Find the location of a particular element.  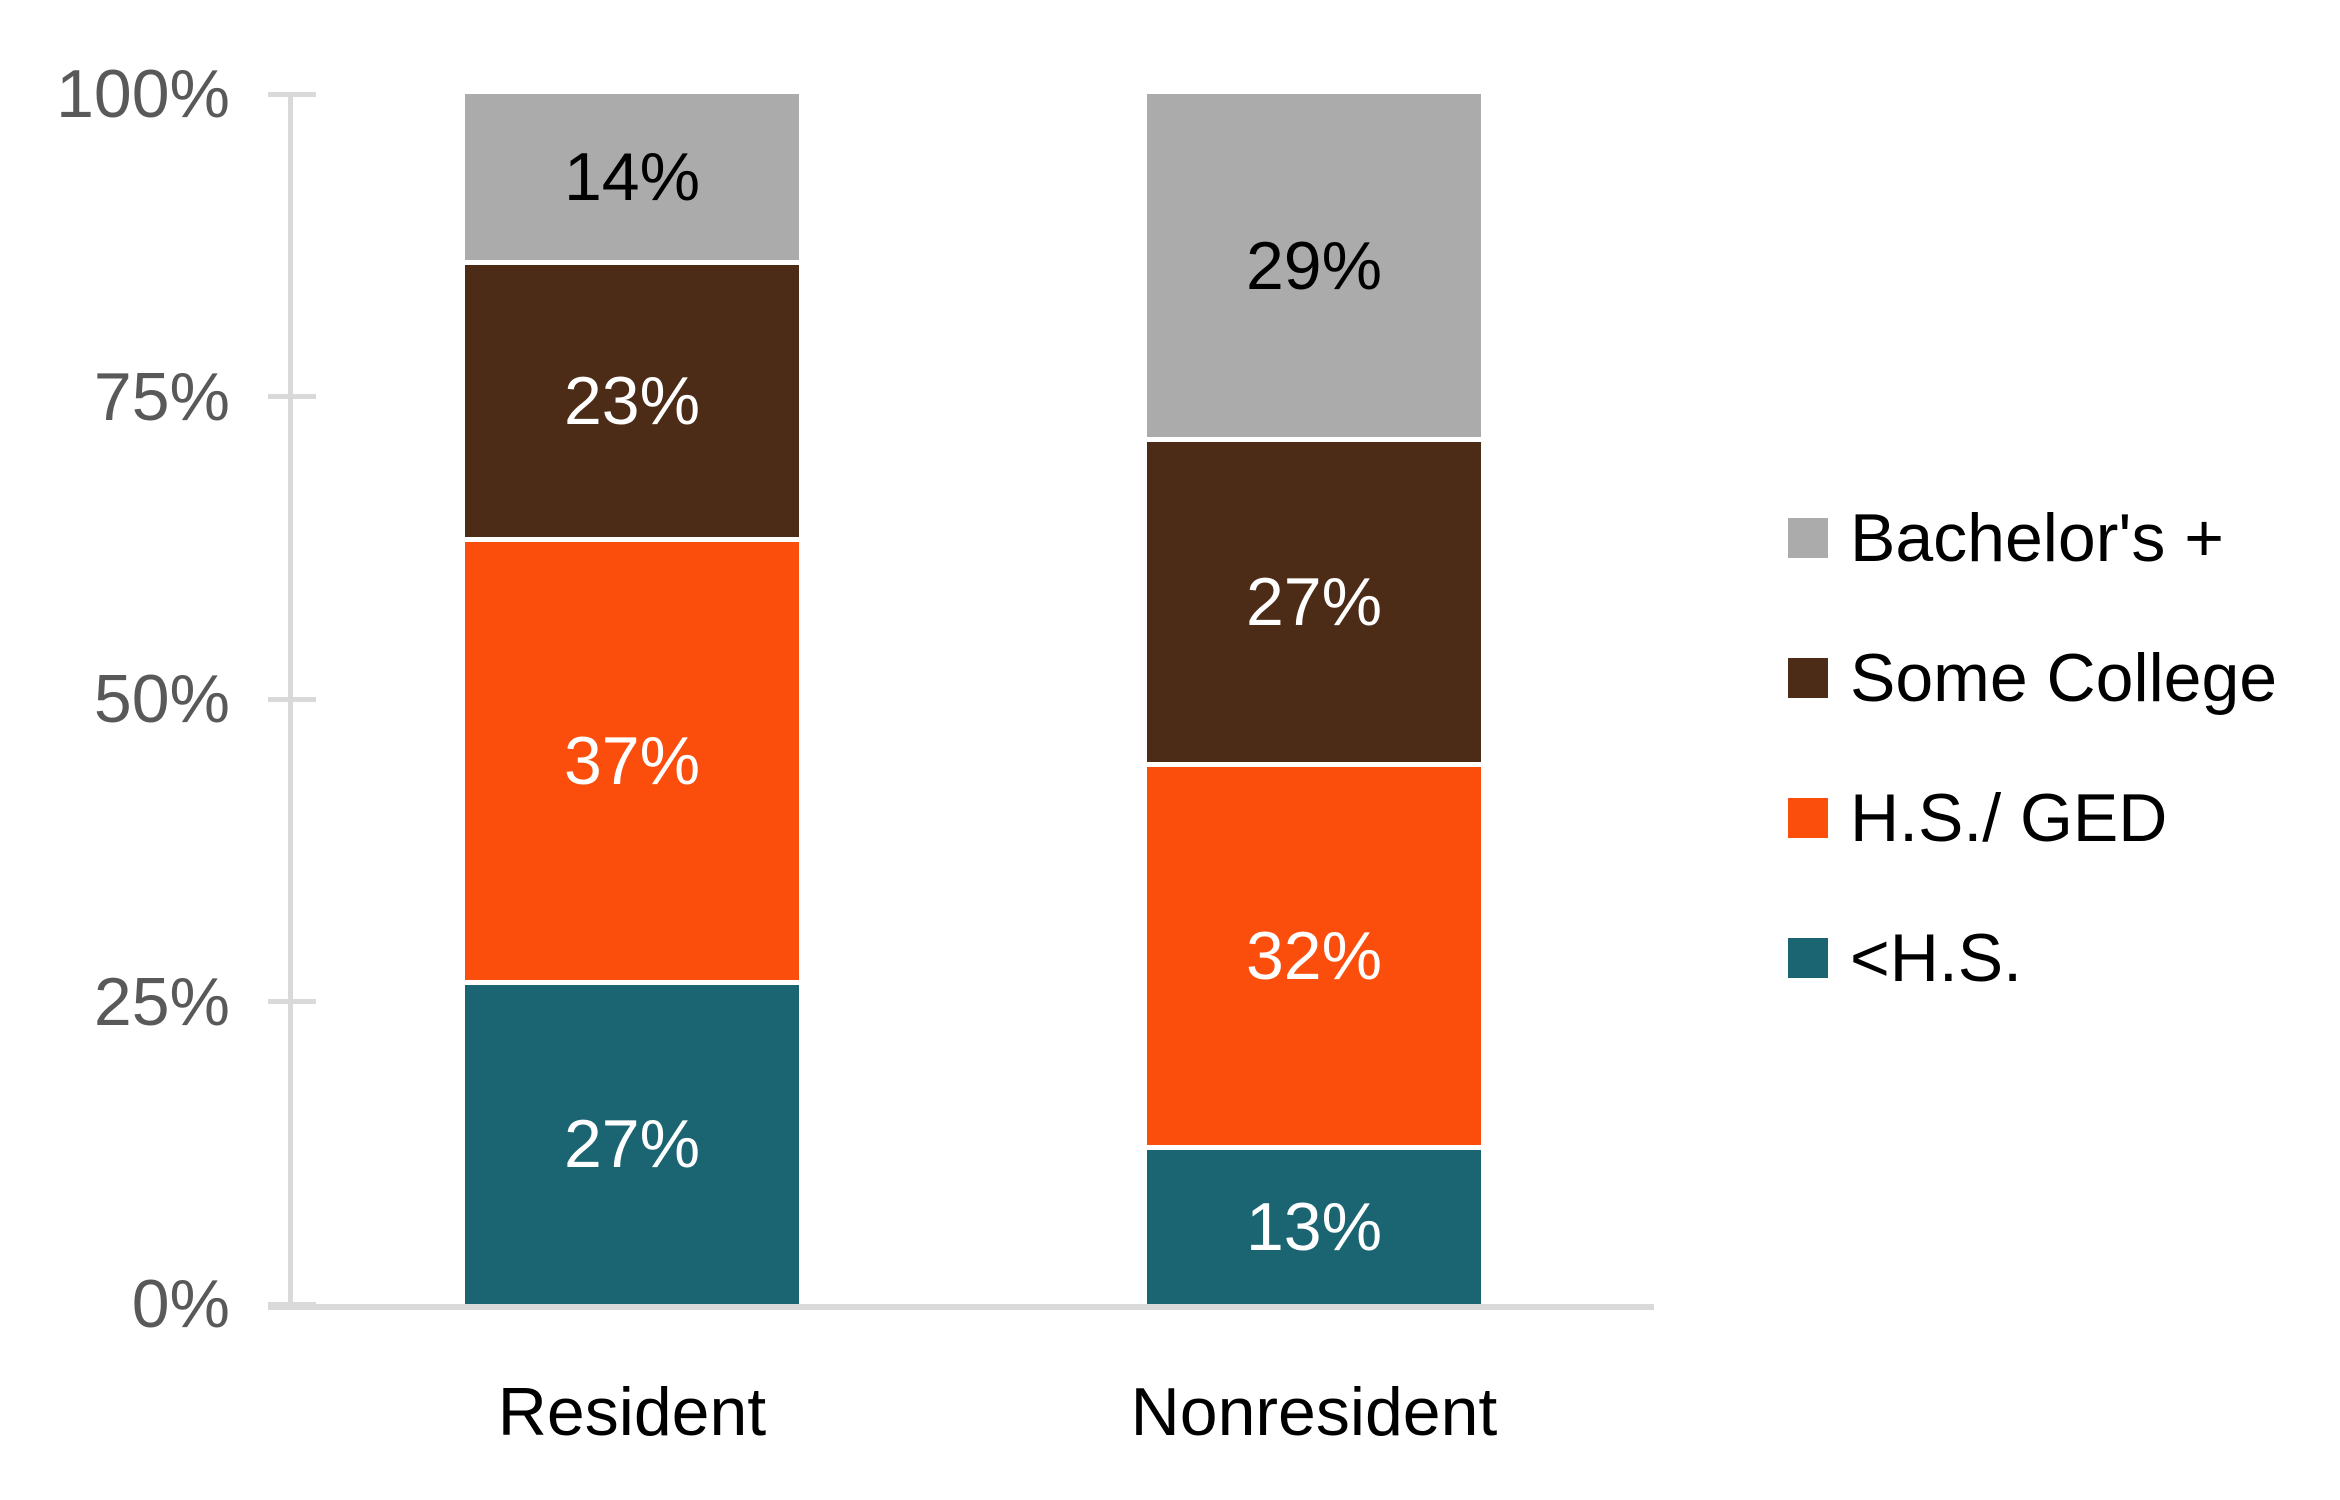

bar-segment-label: 29% is located at coordinates (1314, 265).